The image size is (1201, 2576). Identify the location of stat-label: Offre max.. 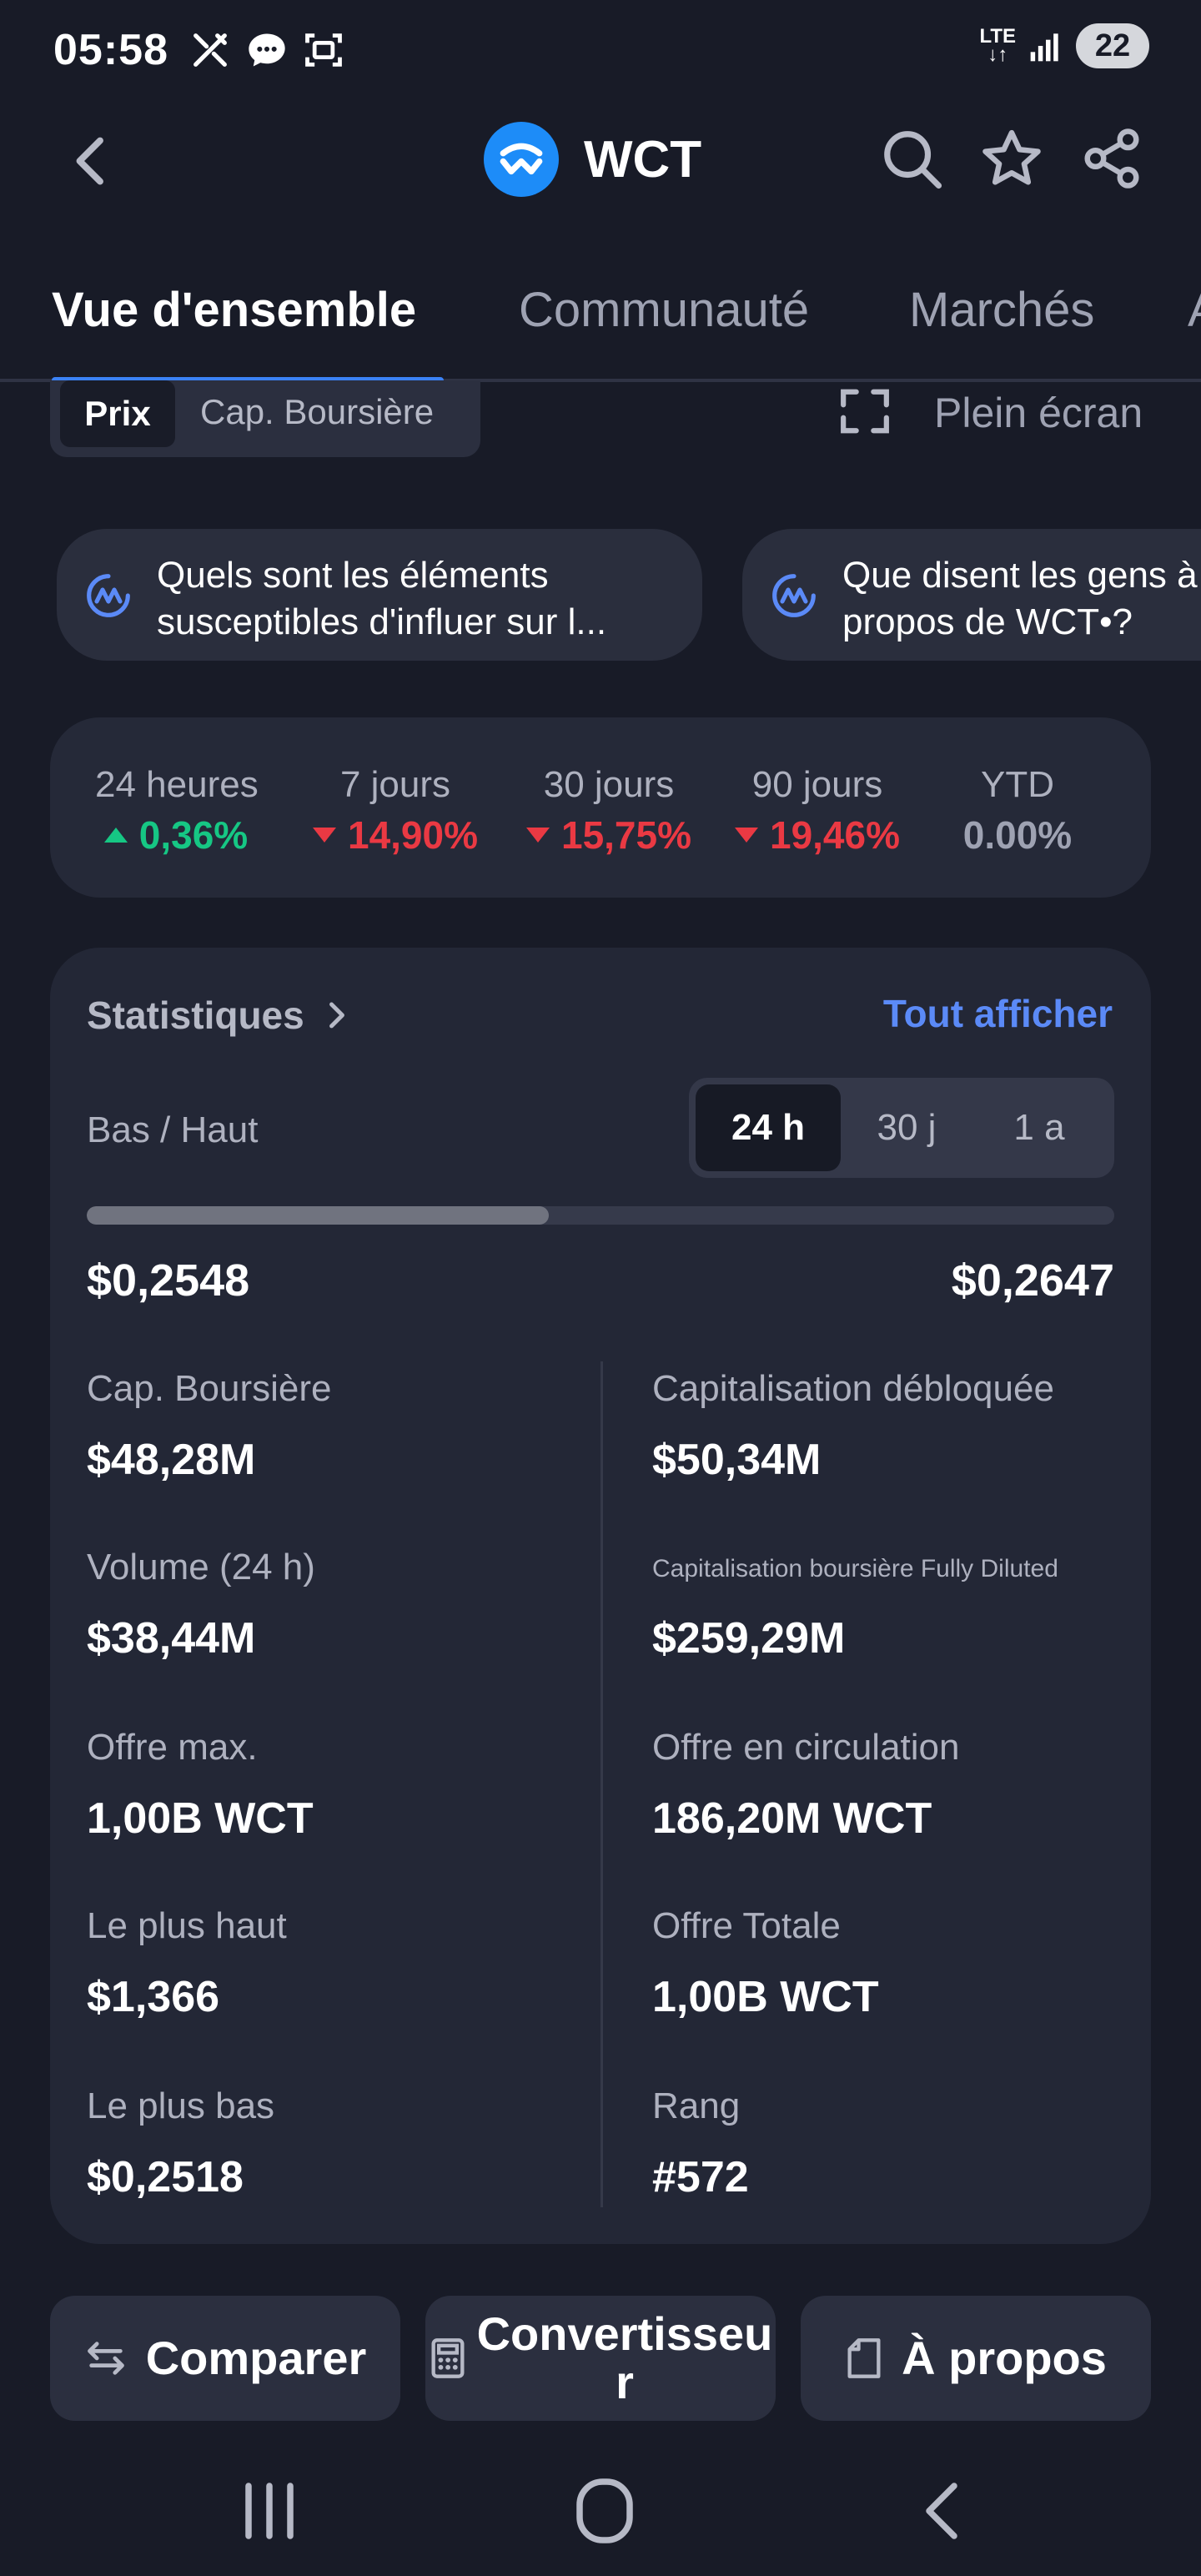
(173, 1747).